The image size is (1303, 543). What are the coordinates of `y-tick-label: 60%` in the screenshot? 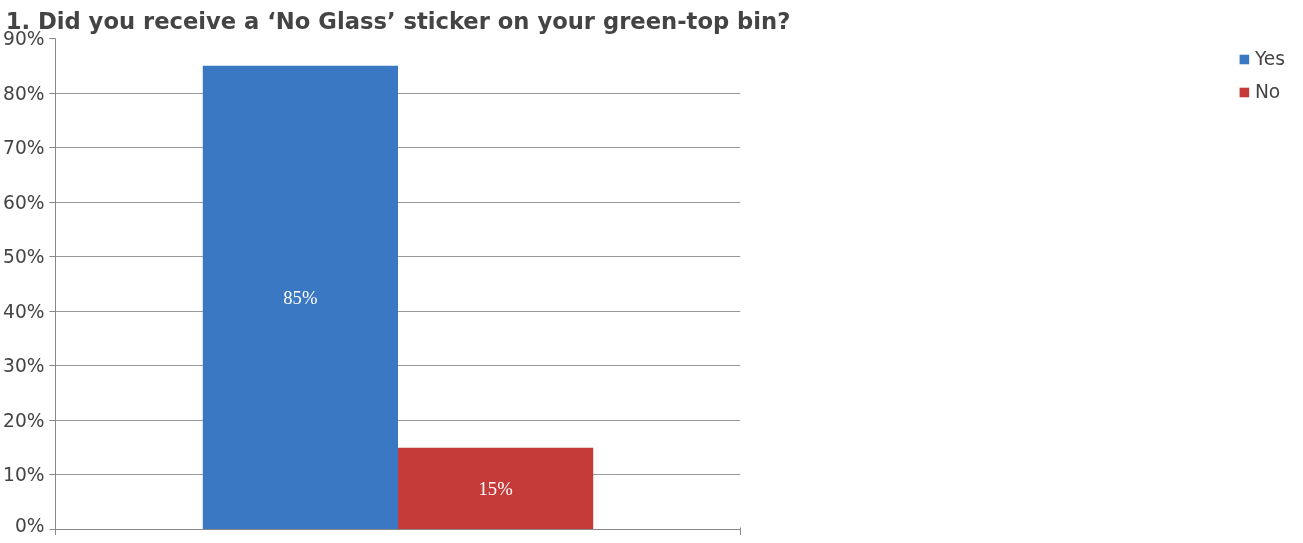 It's located at (24, 202).